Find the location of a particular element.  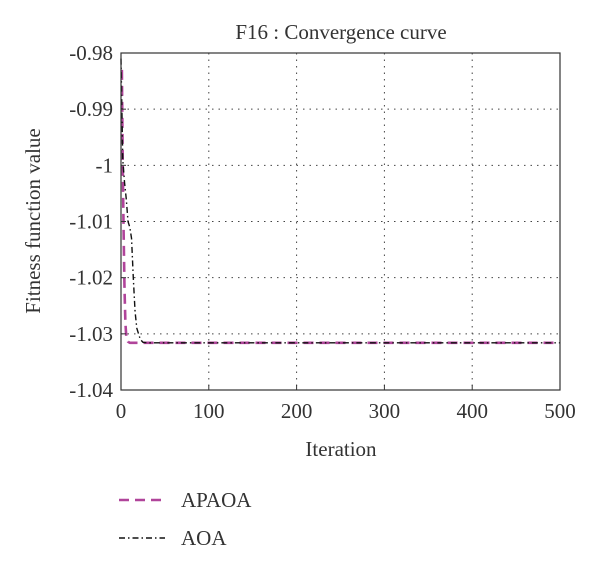

chart-title: F16 : Convergence curve is located at coordinates (340, 32).